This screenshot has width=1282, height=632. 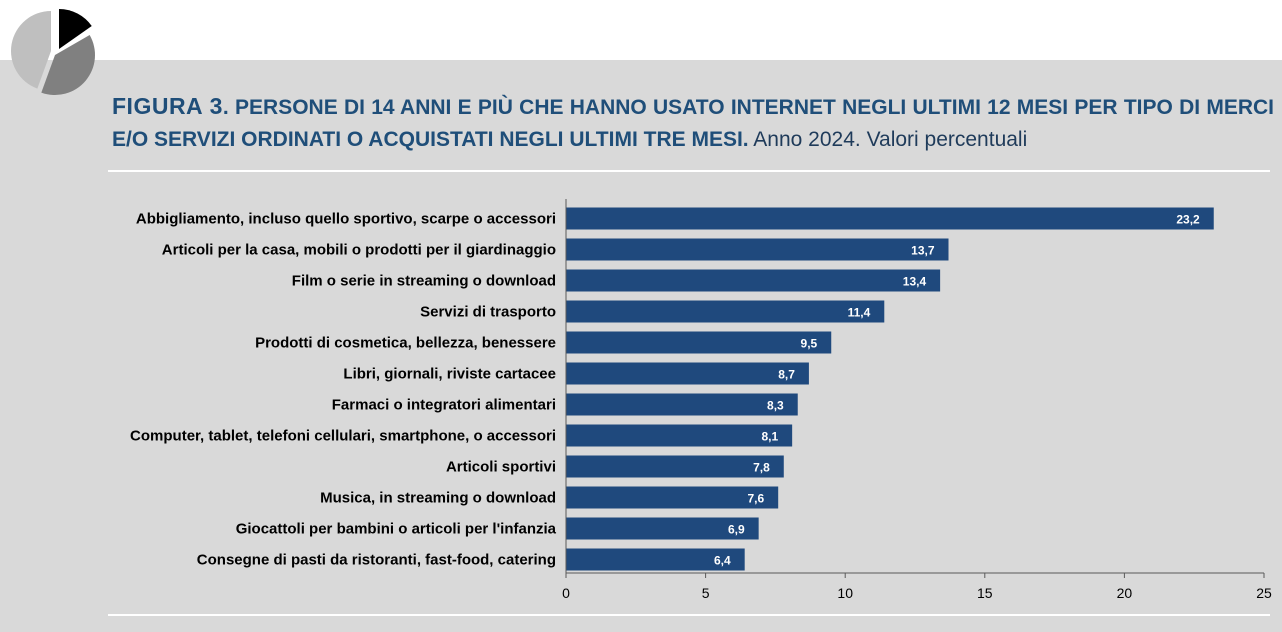 I want to click on figure-label: FIGURA 3, so click(x=167, y=106).